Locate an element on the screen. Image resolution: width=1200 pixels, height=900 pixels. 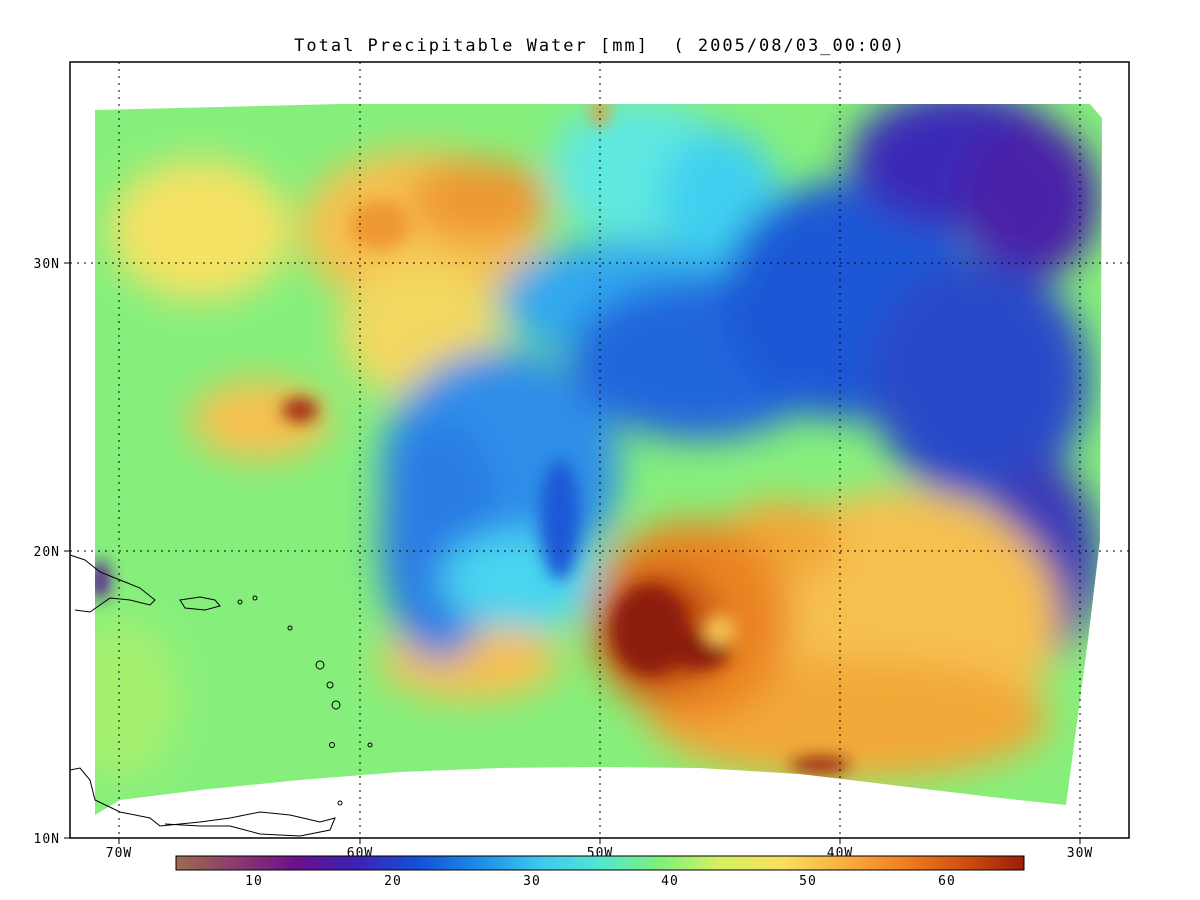
colorbar-tick-50: 50 is located at coordinates (808, 881).